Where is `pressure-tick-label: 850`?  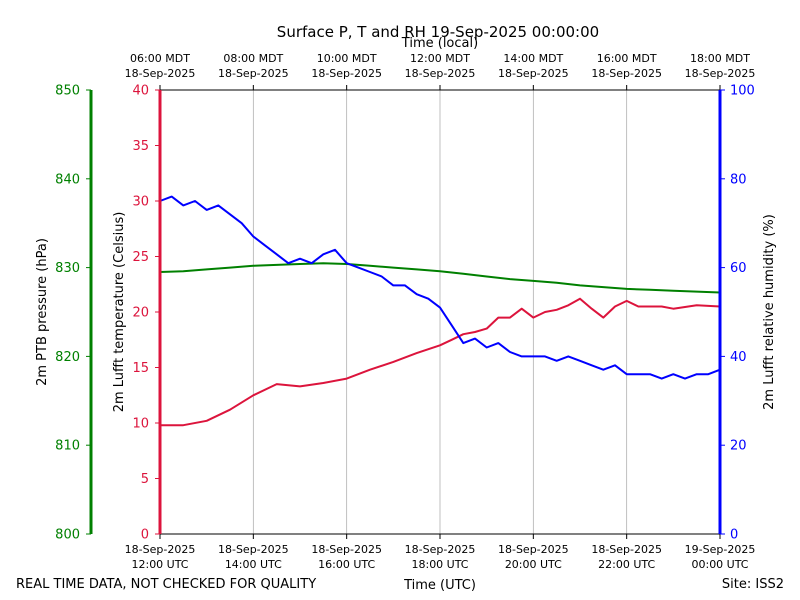
pressure-tick-label: 850 is located at coordinates (67, 91).